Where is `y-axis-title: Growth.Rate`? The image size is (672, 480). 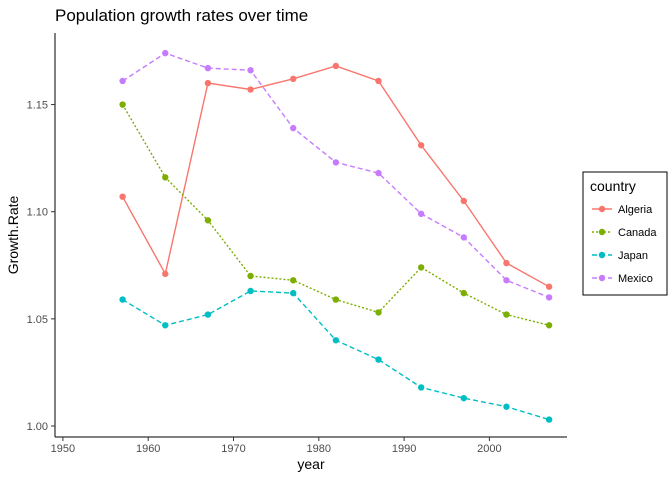 y-axis-title: Growth.Rate is located at coordinates (13, 234).